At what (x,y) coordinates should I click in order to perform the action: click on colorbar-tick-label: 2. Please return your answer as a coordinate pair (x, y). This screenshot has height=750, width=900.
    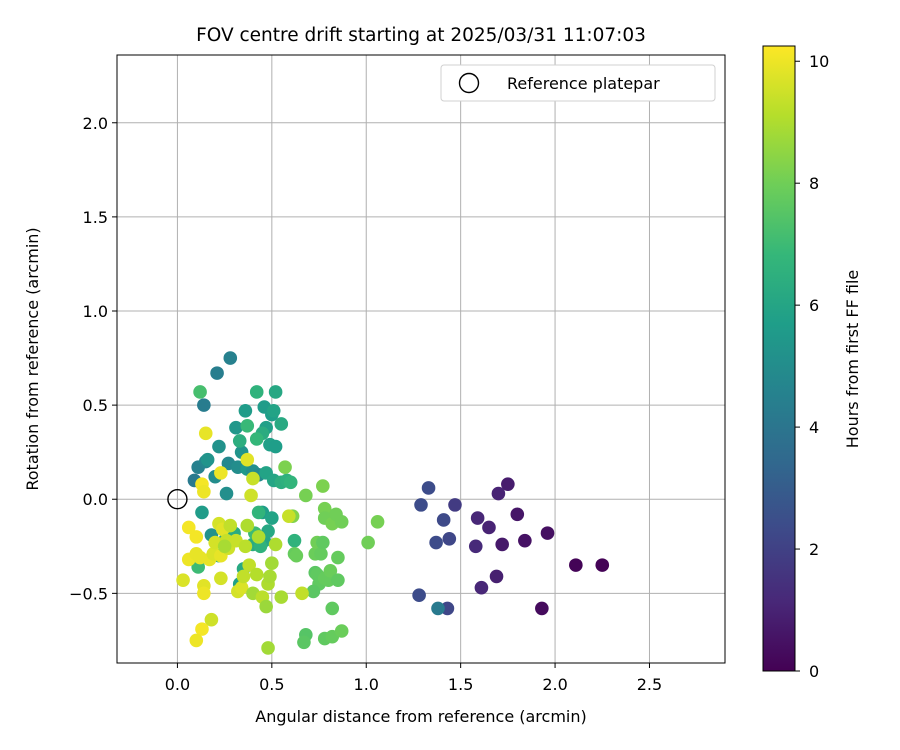
    Looking at the image, I should click on (814, 549).